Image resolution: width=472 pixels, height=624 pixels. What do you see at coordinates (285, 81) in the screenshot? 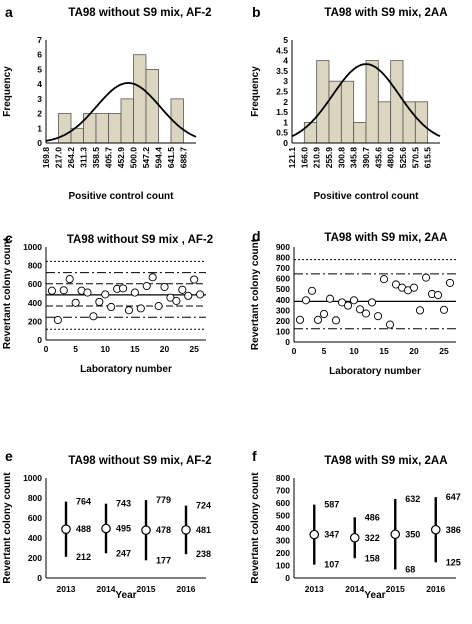
I see `y-tick-label: 3` at bounding box center [285, 81].